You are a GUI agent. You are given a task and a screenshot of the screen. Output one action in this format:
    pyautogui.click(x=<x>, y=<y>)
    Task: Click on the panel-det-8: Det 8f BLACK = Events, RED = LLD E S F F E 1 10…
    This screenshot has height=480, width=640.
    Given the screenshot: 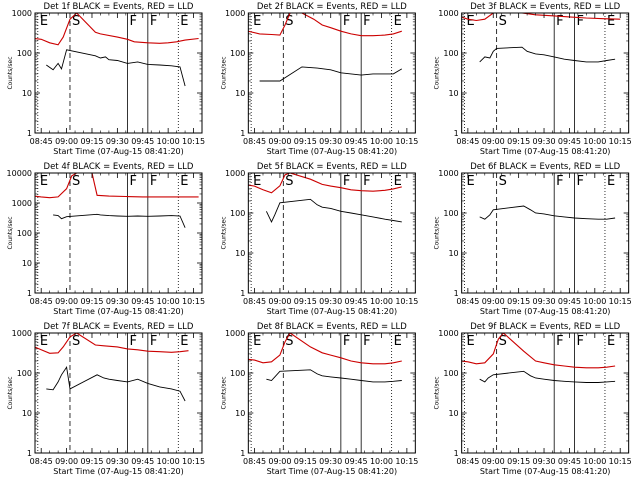 What is the action you would take?
    pyautogui.click(x=319, y=399)
    